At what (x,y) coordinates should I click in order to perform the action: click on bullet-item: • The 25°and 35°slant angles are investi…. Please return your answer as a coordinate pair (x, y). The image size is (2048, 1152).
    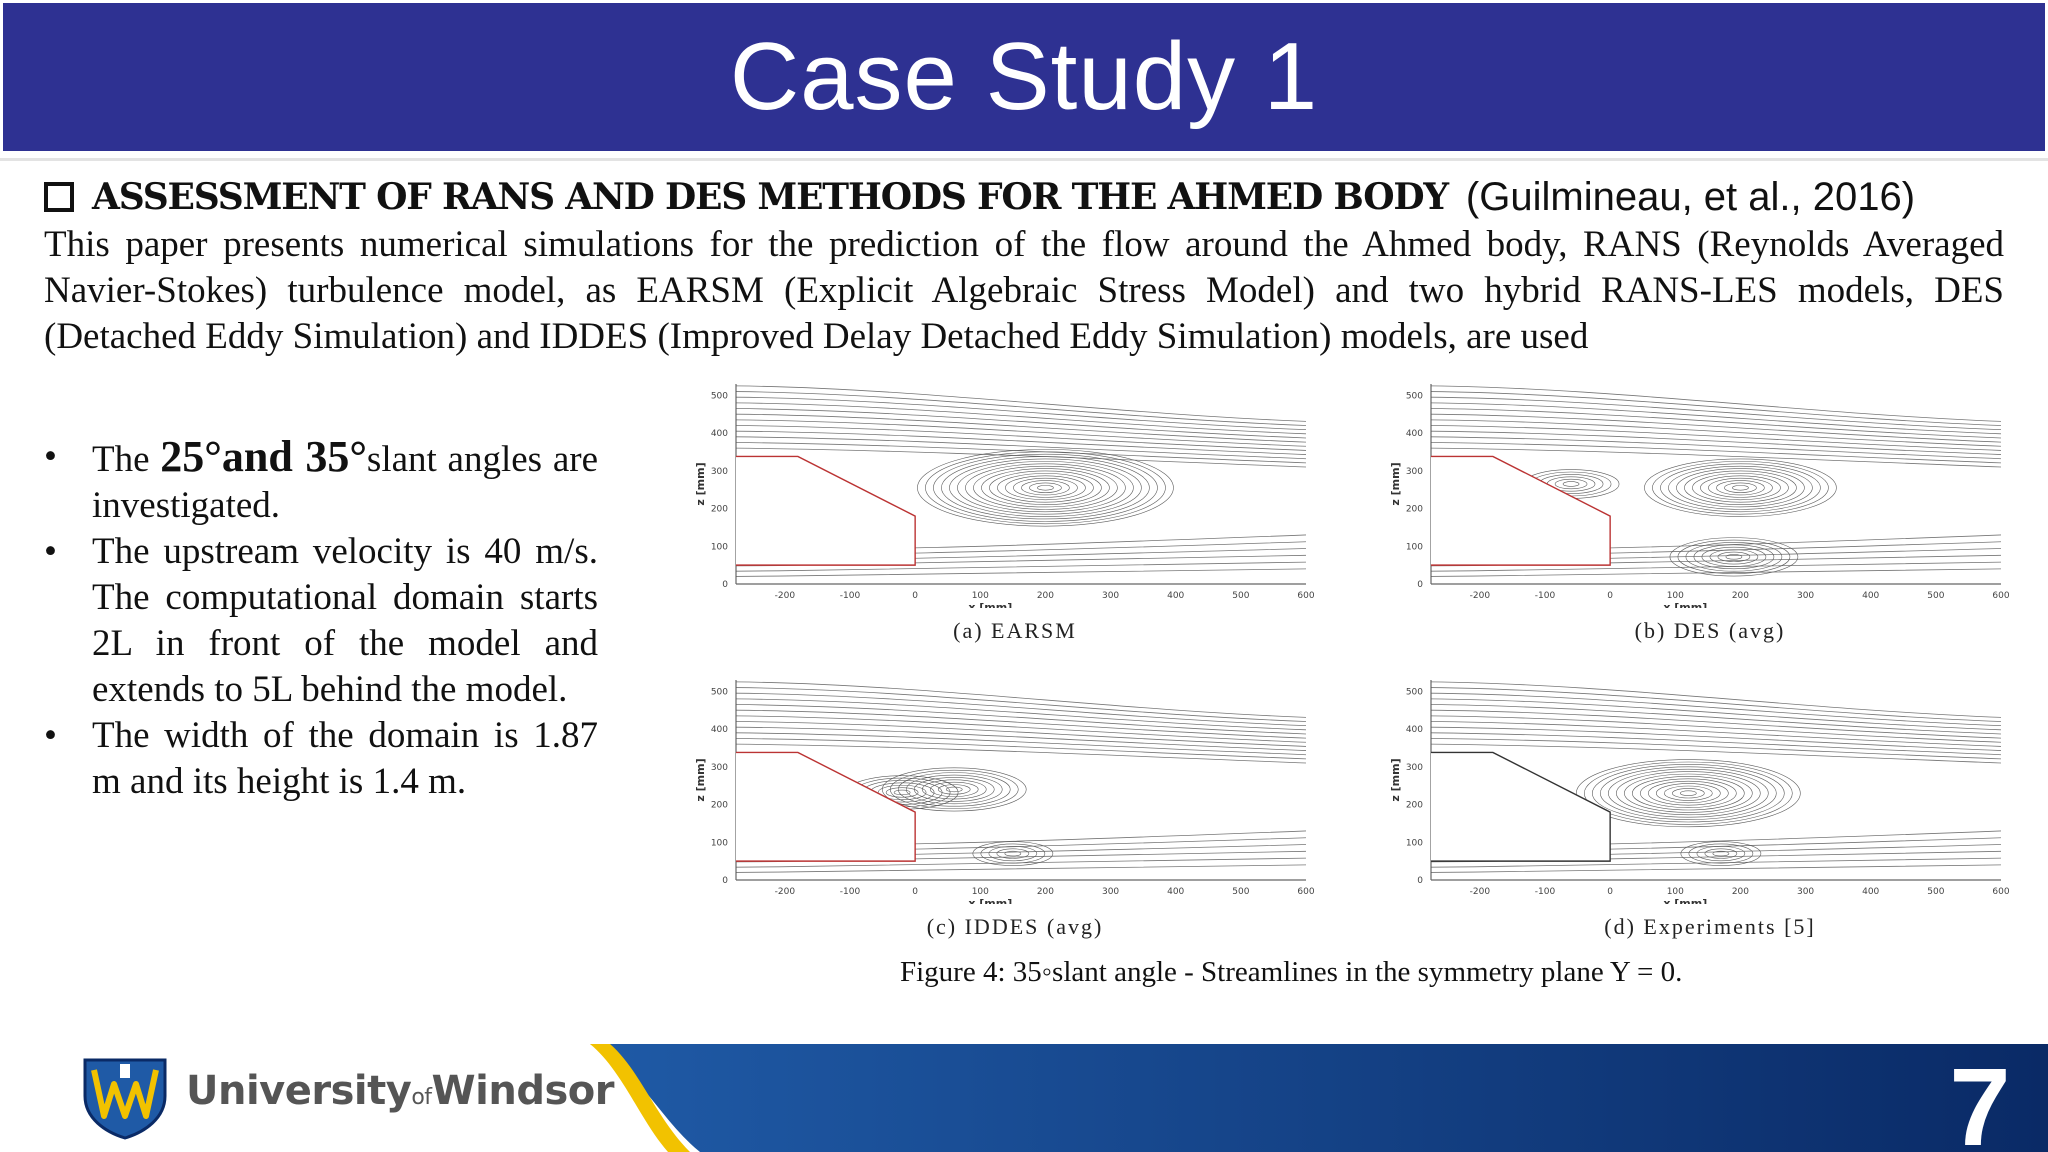
    Looking at the image, I should click on (321, 481).